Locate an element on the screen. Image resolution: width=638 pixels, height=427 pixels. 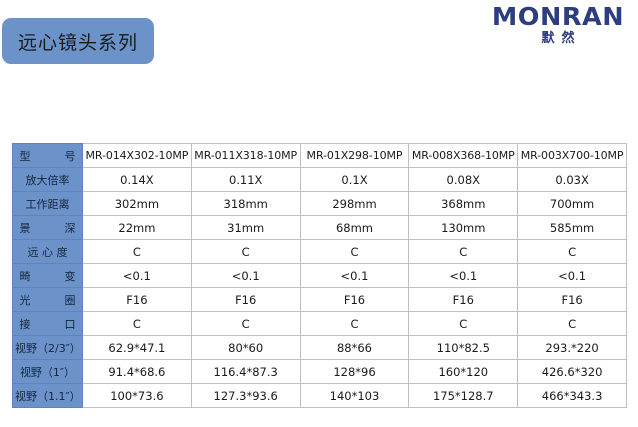
row-label-cell: 视野（1″） is located at coordinates (47, 371).